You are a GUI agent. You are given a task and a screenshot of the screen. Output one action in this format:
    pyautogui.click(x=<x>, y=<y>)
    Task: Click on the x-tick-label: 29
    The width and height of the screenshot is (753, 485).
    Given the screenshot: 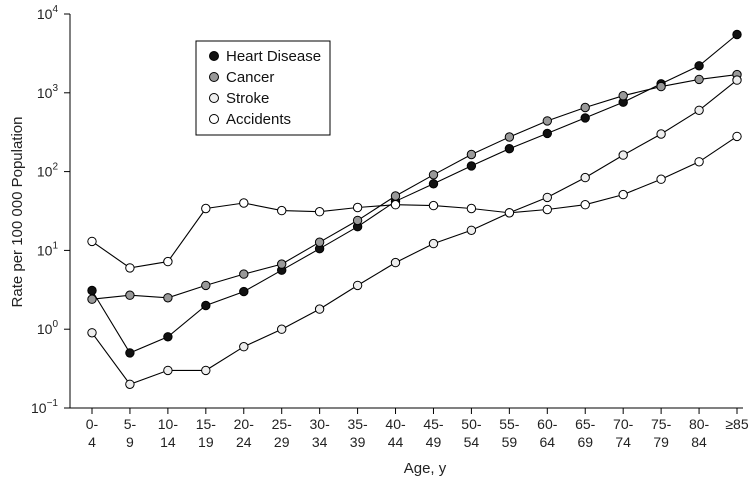 What is the action you would take?
    pyautogui.click(x=282, y=442)
    